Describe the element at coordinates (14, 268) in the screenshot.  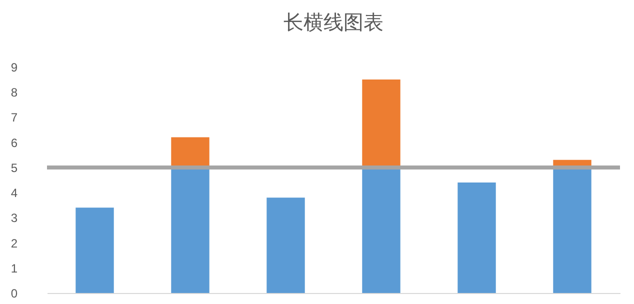
I see `y-tick-label: 1` at that location.